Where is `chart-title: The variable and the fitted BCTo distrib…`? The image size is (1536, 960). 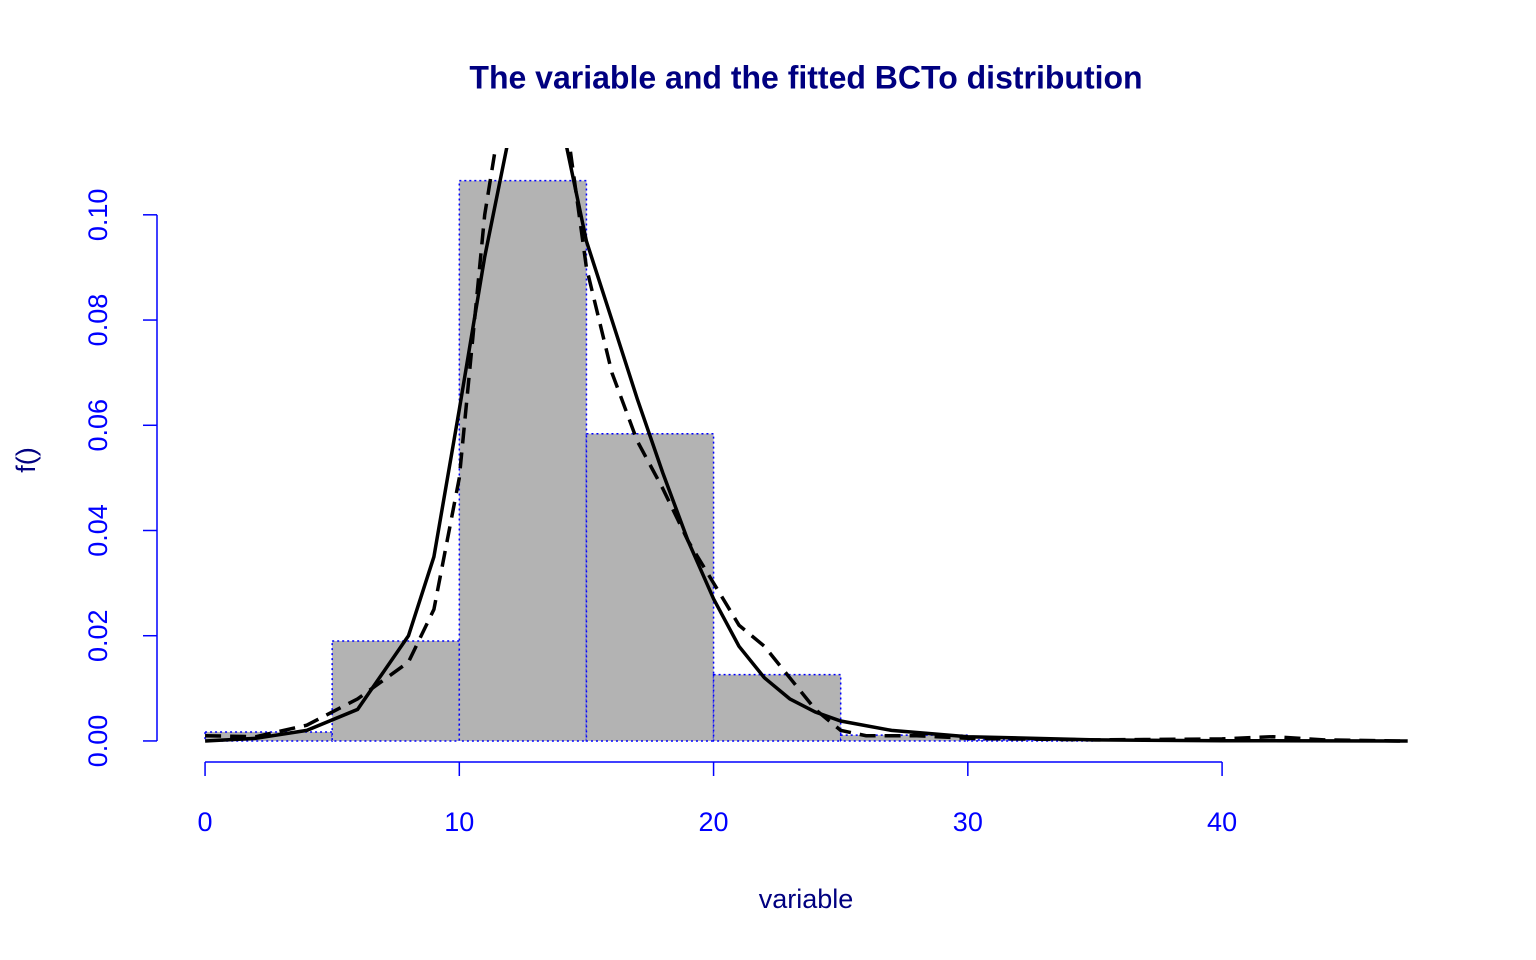
chart-title: The variable and the fitted BCTo distrib… is located at coordinates (805, 77).